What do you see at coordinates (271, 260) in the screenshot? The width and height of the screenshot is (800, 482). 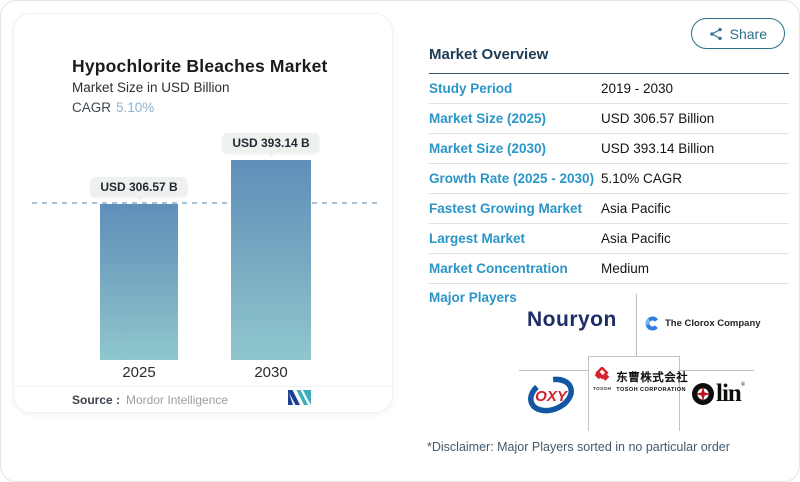 I see `bar-2030` at bounding box center [271, 260].